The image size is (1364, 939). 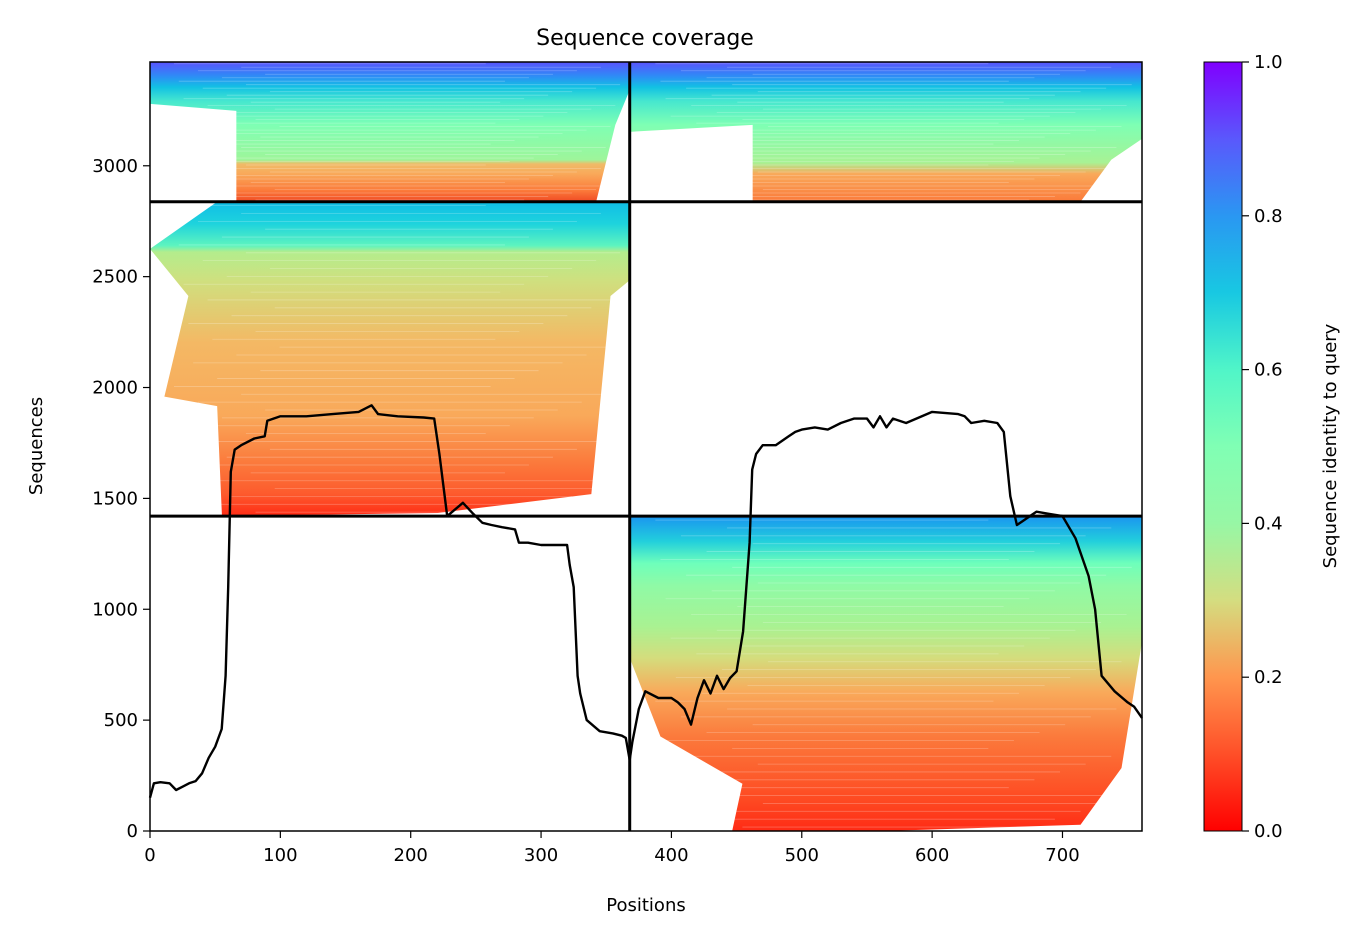 What do you see at coordinates (1330, 445) in the screenshot?
I see `colorbar-label: Sequence identity to query` at bounding box center [1330, 445].